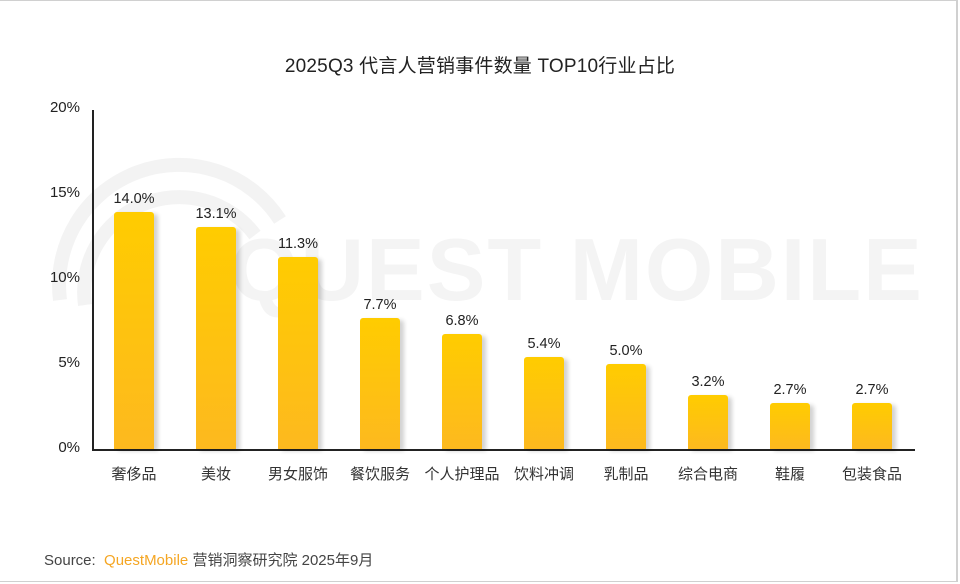 The width and height of the screenshot is (960, 584). I want to click on x-tick-label: 饮料冲调, so click(543, 474).